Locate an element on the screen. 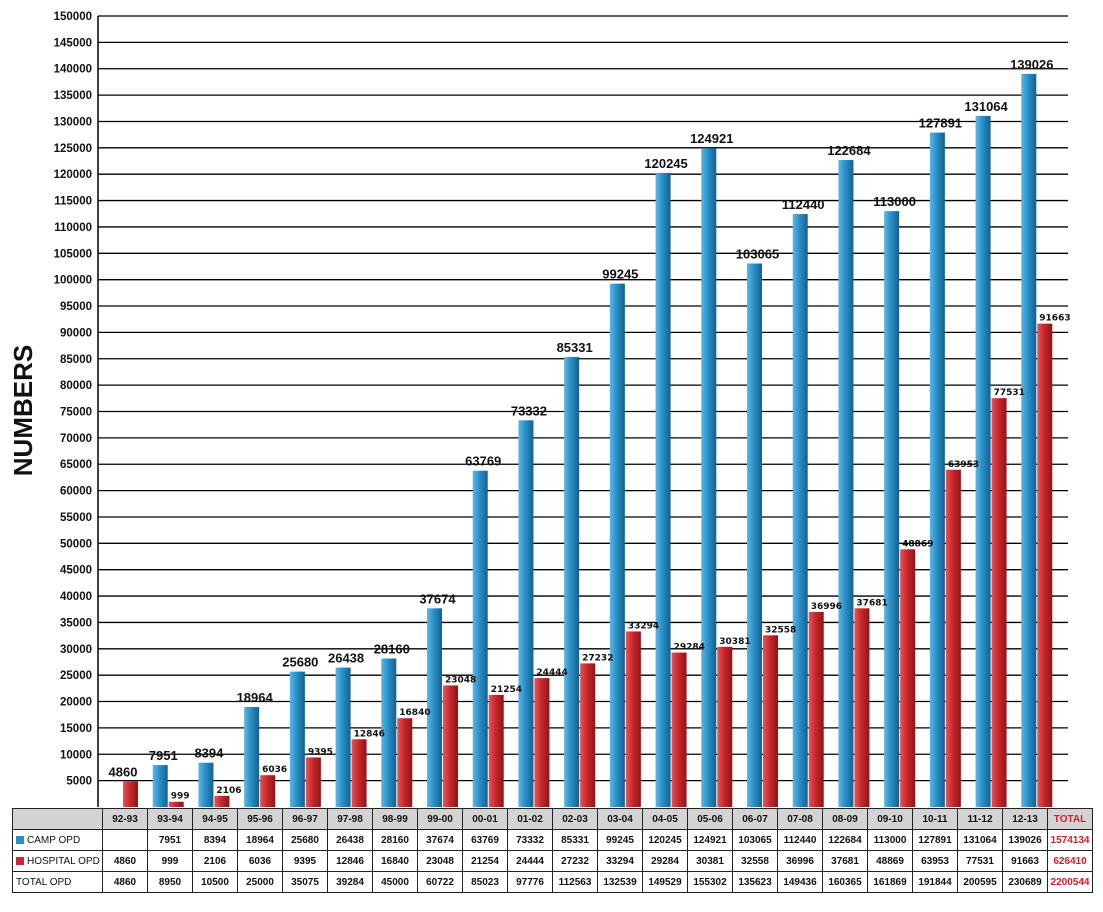  y-tick-label: 65000 is located at coordinates (76, 465).